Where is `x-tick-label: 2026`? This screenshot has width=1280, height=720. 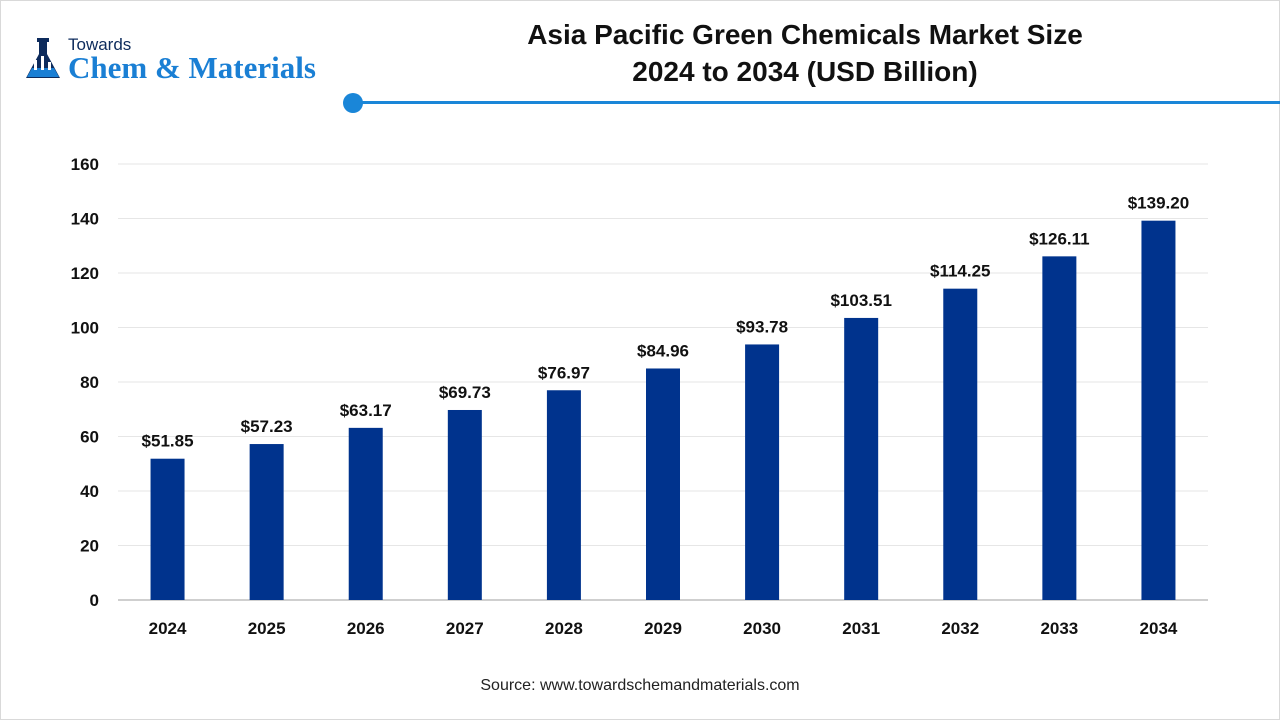 x-tick-label: 2026 is located at coordinates (366, 628).